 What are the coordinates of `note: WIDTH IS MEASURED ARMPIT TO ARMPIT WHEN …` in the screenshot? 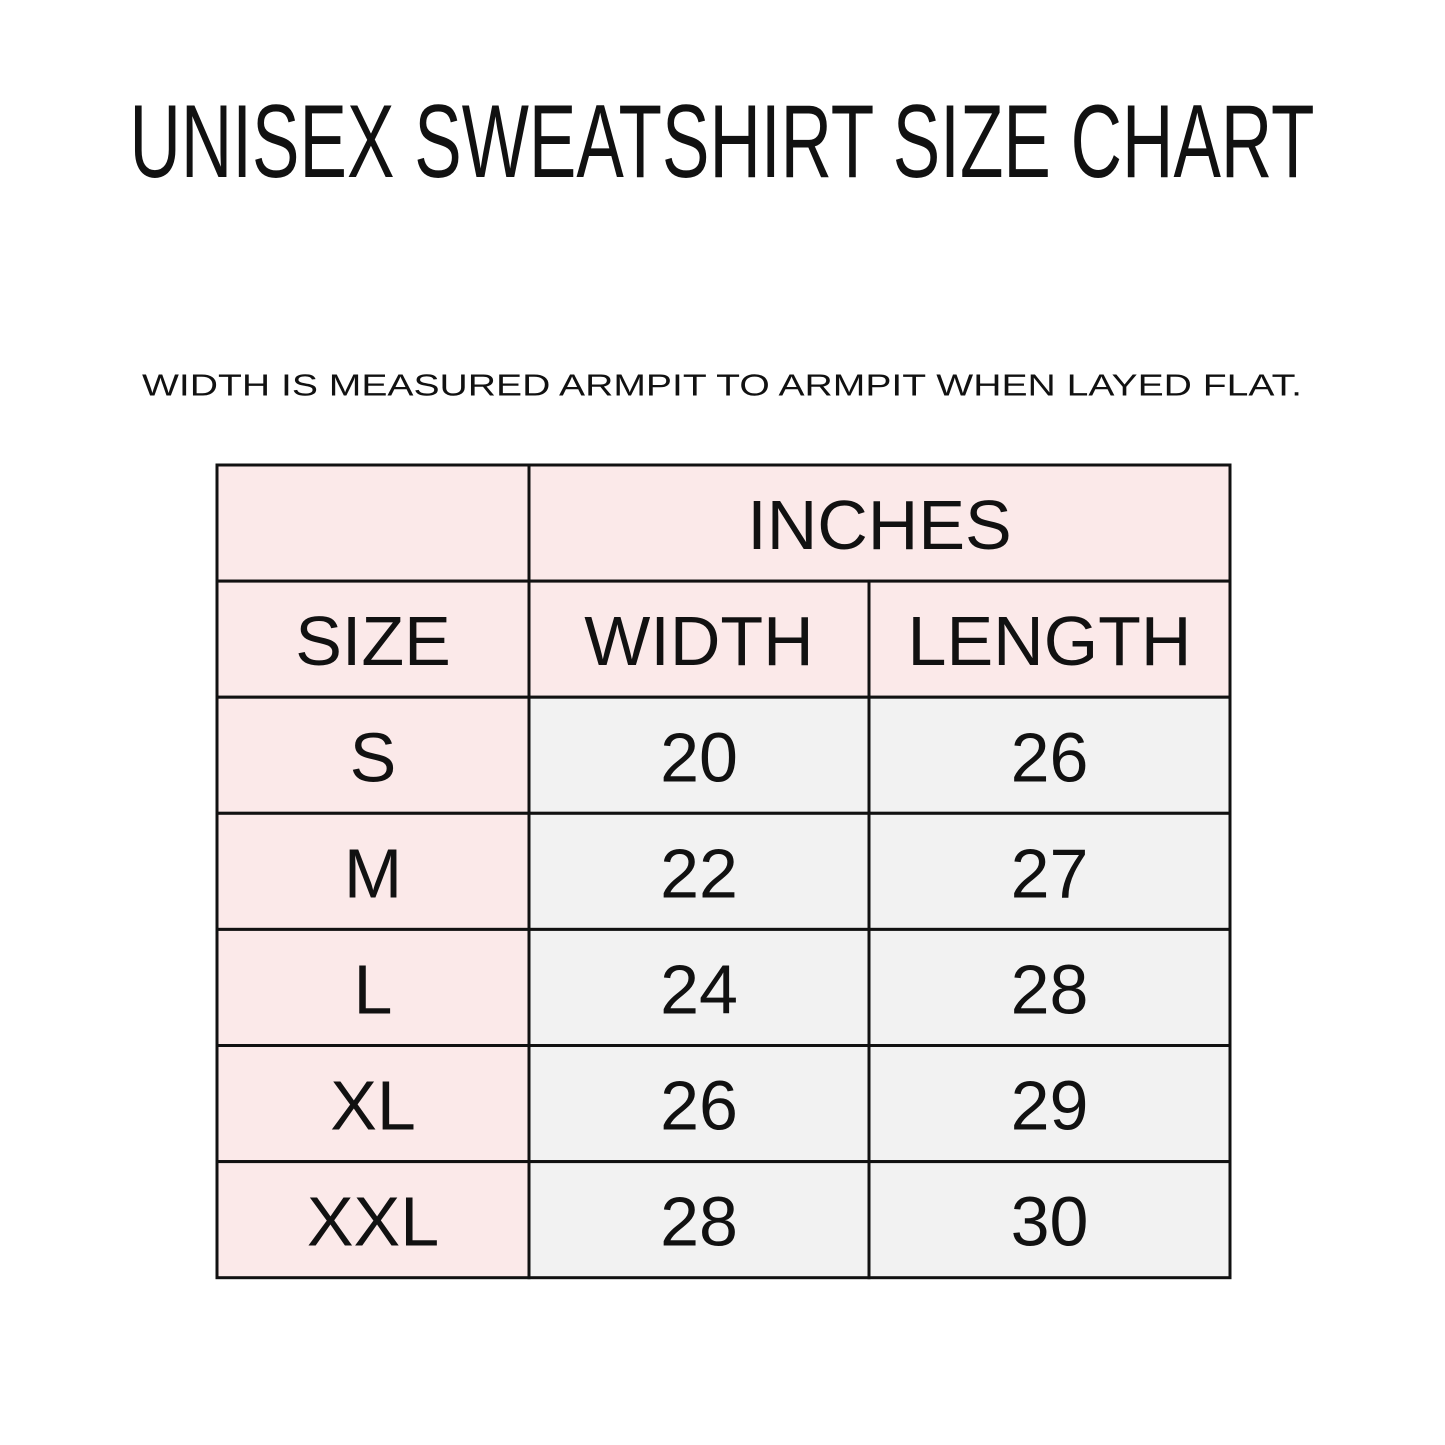 It's located at (722, 385).